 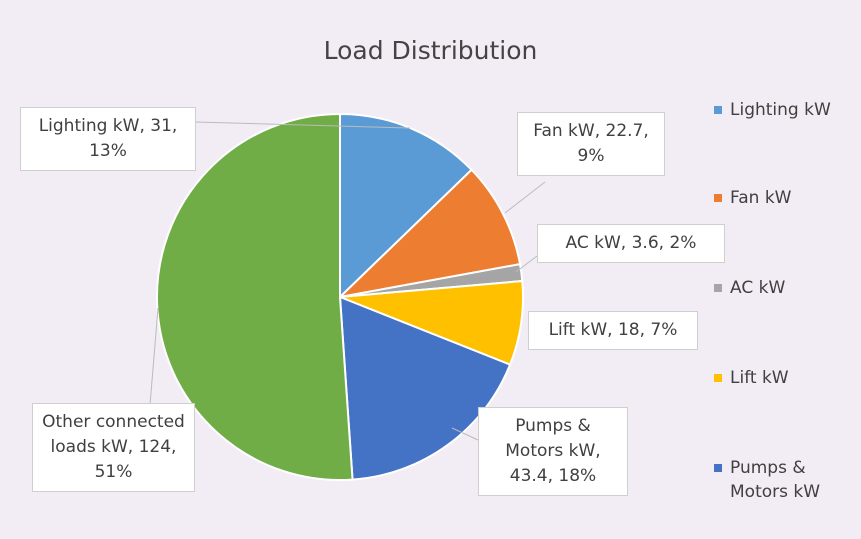 I want to click on legend-item: Lift kW, so click(x=784, y=378).